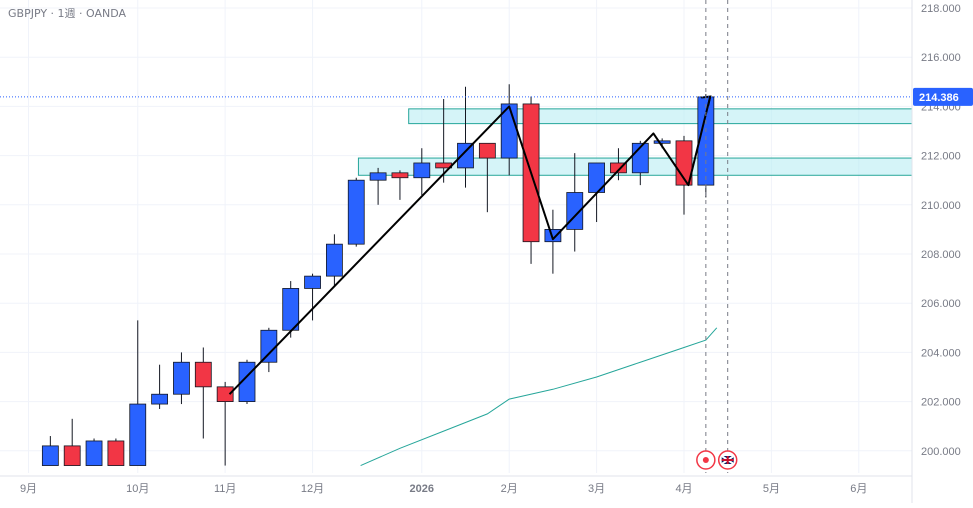 The image size is (973, 508). What do you see at coordinates (660, 116) in the screenshot?
I see `price-zone` at bounding box center [660, 116].